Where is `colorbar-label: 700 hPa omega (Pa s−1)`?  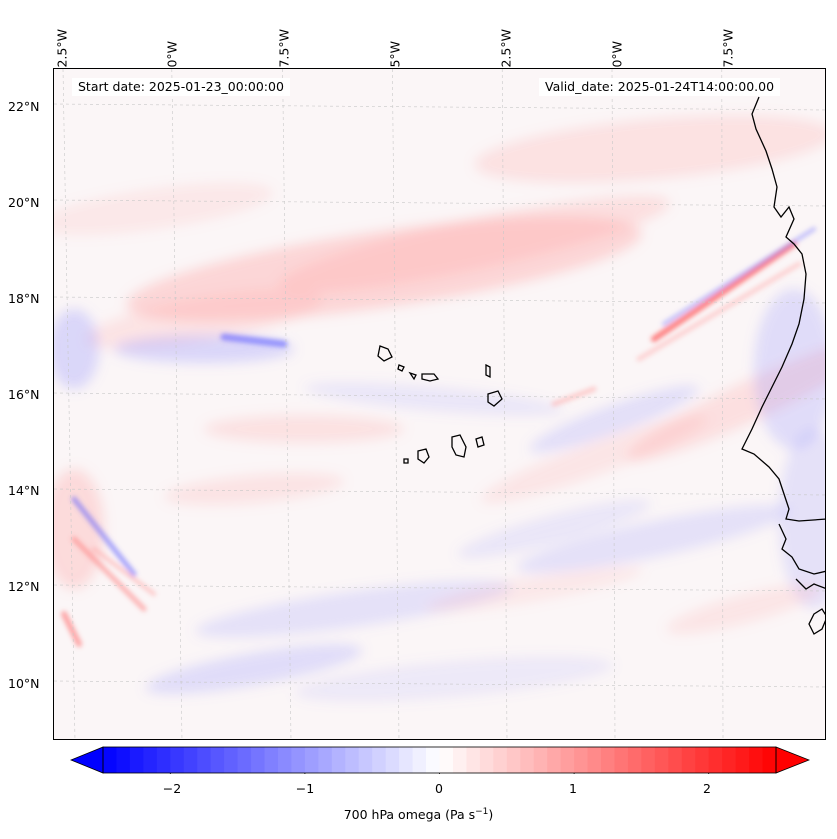
colorbar-label: 700 hPa omega (Pa s−1) is located at coordinates (418, 815).